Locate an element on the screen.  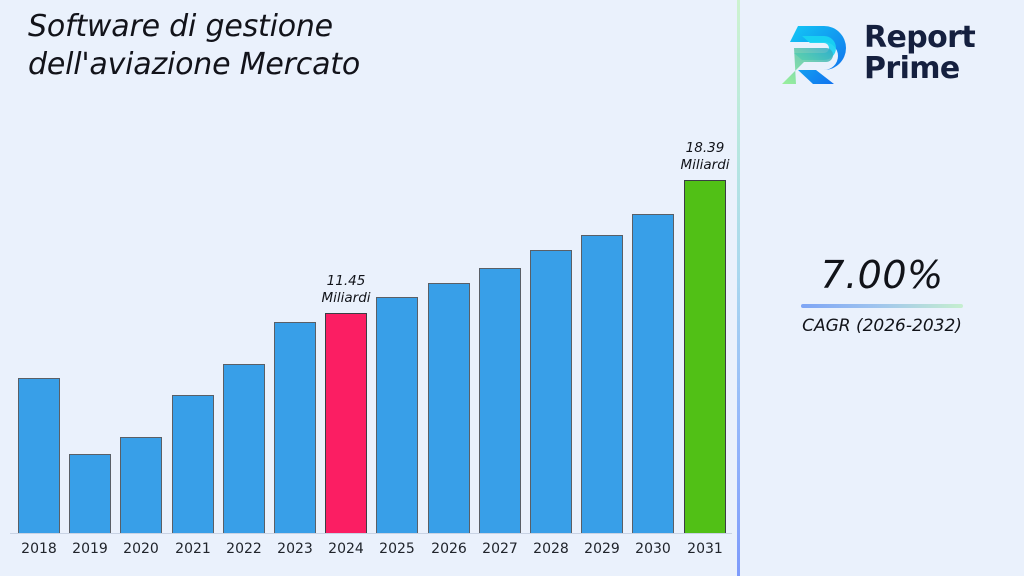
bar-2023 is located at coordinates (295, 427).